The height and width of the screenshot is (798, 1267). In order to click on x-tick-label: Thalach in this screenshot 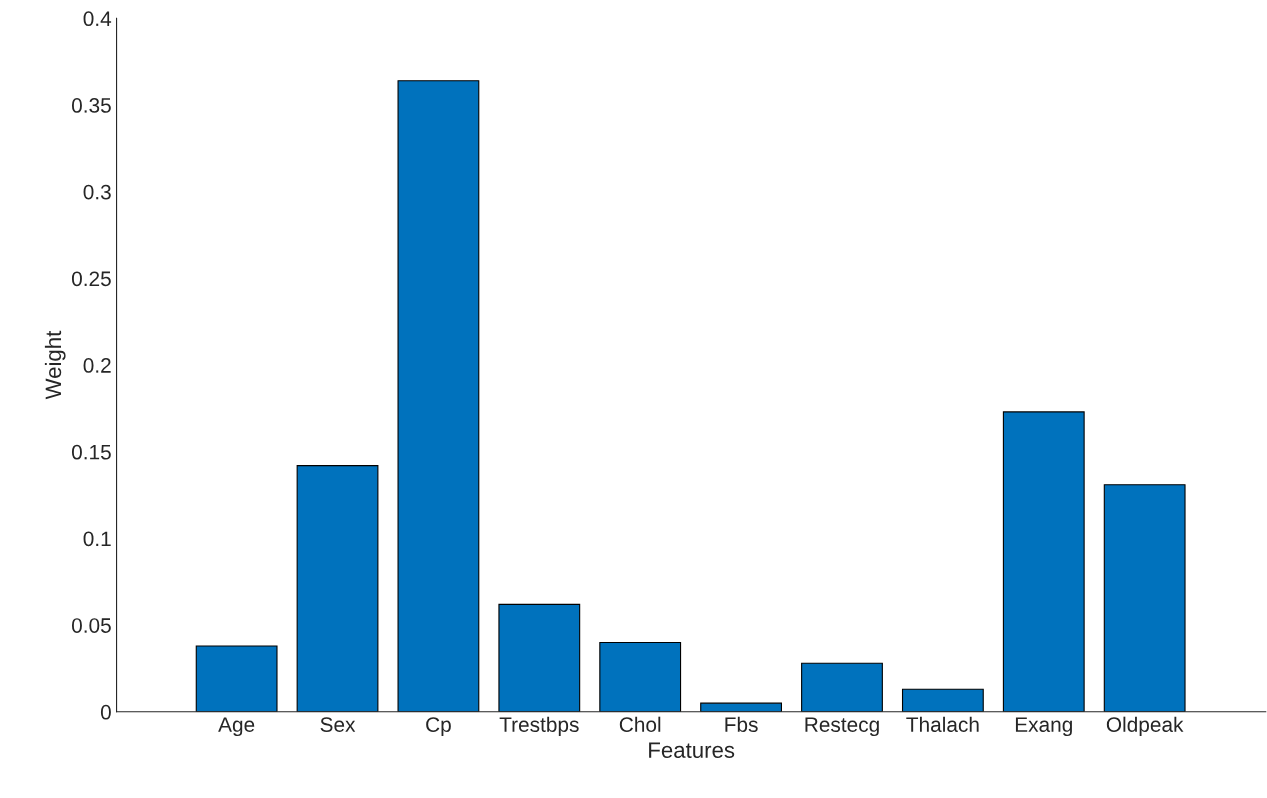, I will do `click(942, 724)`.